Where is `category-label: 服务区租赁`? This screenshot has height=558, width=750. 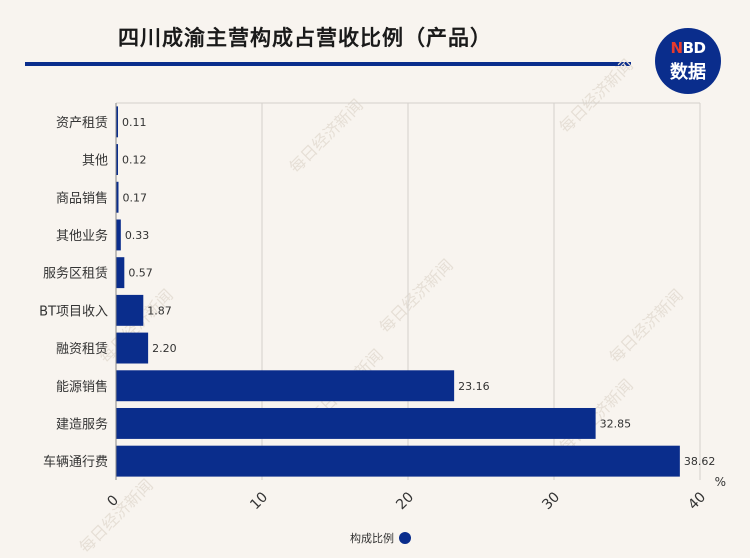 category-label: 服务区租赁 is located at coordinates (75, 274).